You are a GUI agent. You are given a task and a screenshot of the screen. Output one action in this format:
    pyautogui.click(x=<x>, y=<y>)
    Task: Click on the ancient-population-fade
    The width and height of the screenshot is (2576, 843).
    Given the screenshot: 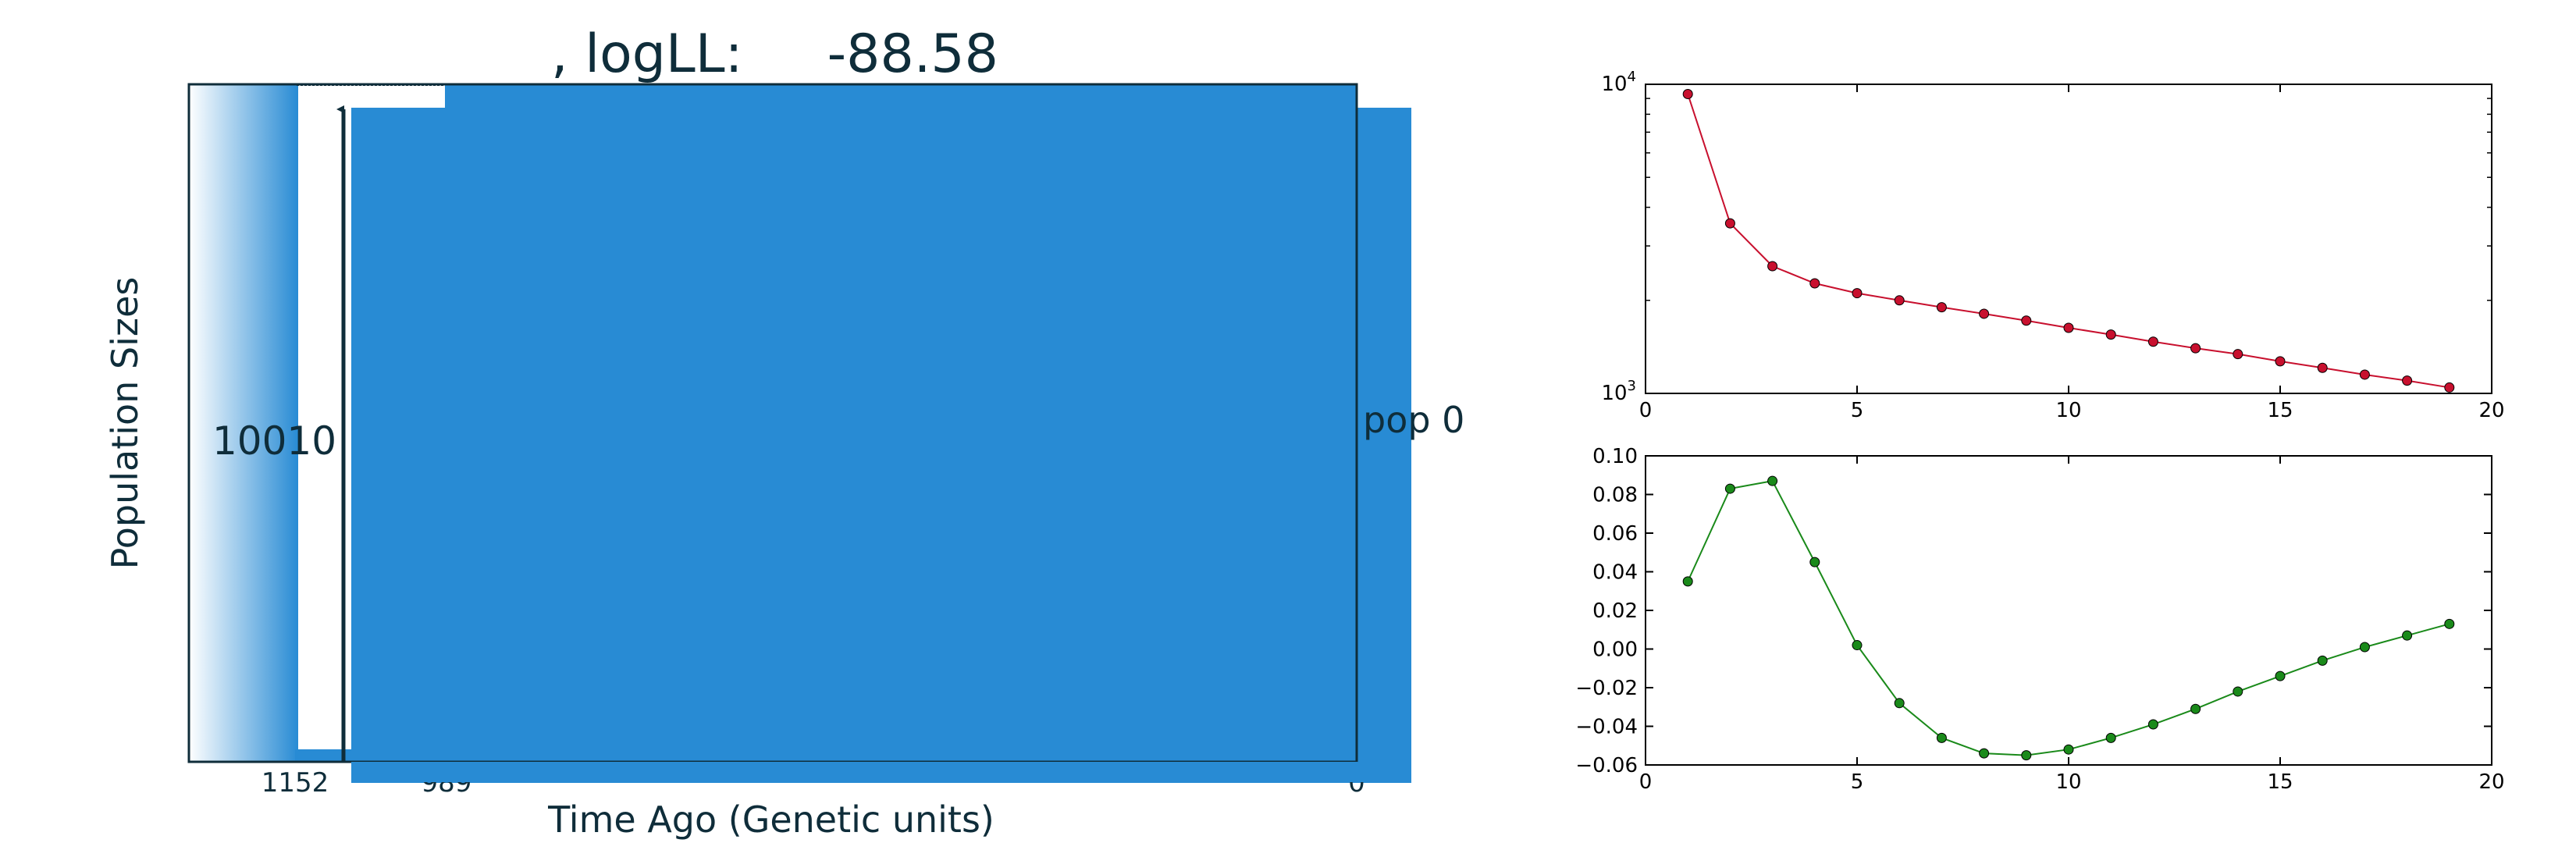 What is the action you would take?
    pyautogui.click(x=243, y=423)
    